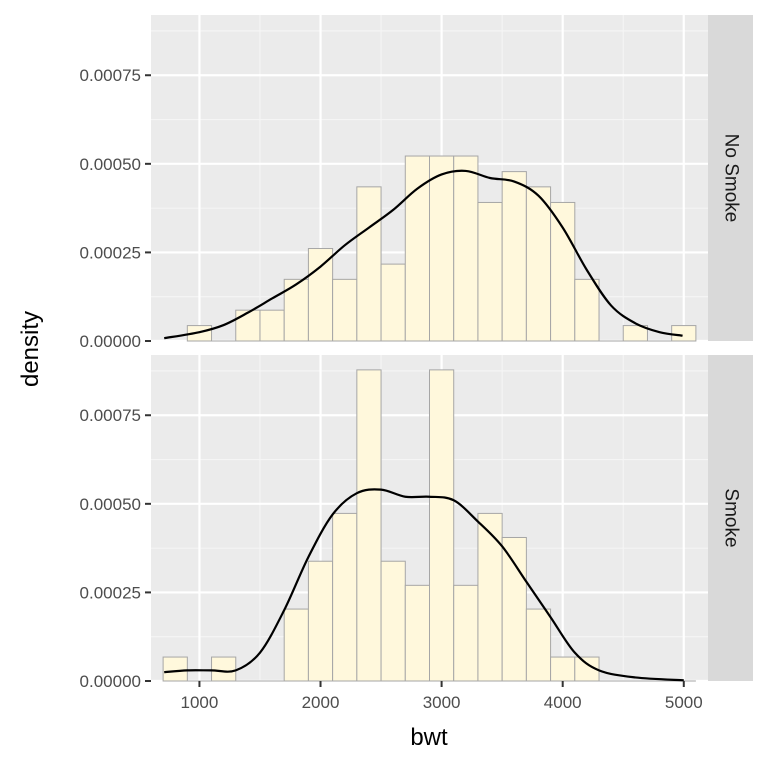 The image size is (768, 768). I want to click on x-tick-label: 2000, so click(321, 702).